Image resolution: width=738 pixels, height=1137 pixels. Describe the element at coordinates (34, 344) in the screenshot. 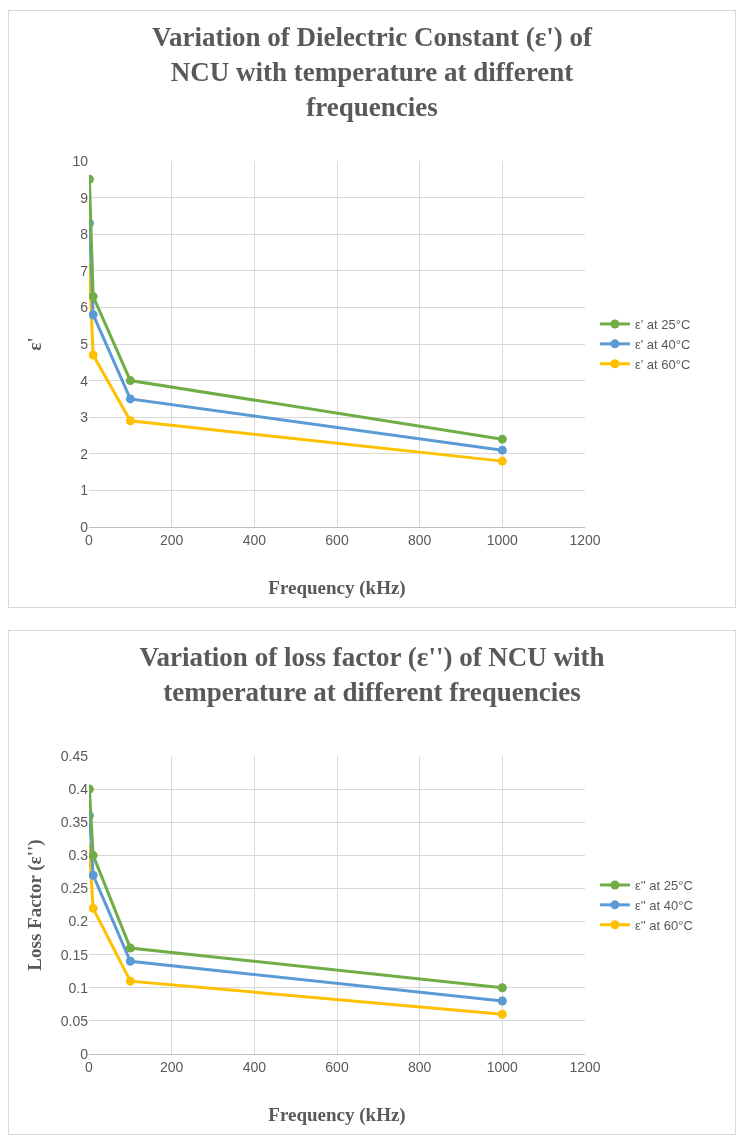

I see `y-axis-title: ε'` at that location.